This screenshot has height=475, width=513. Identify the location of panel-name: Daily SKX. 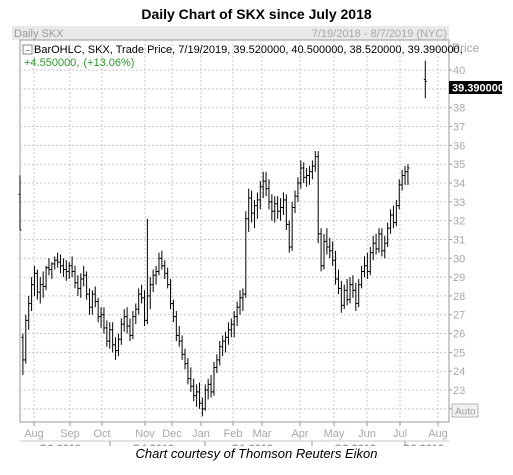
(39, 34).